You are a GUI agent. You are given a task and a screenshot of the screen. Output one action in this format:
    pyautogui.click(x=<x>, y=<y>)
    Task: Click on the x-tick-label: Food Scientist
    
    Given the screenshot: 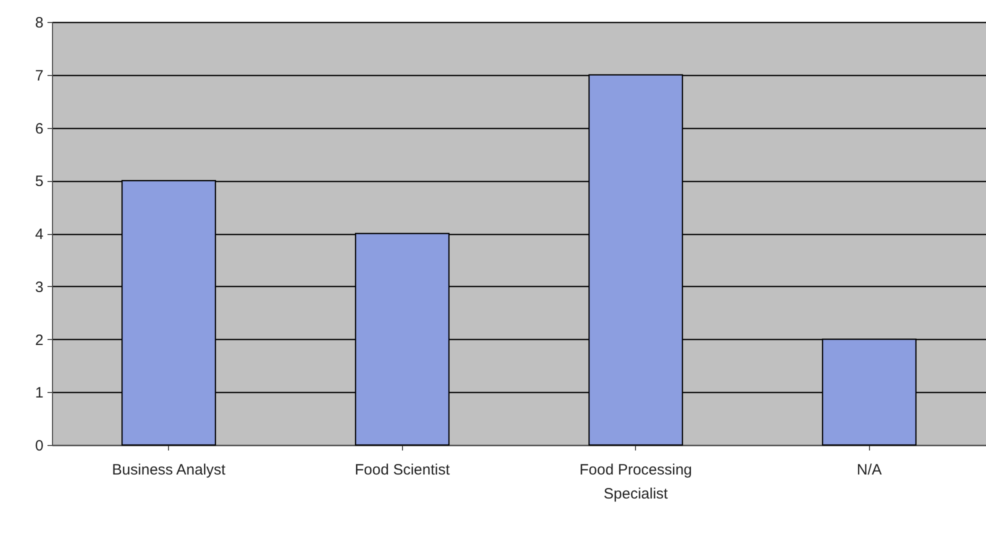 What is the action you would take?
    pyautogui.click(x=402, y=470)
    